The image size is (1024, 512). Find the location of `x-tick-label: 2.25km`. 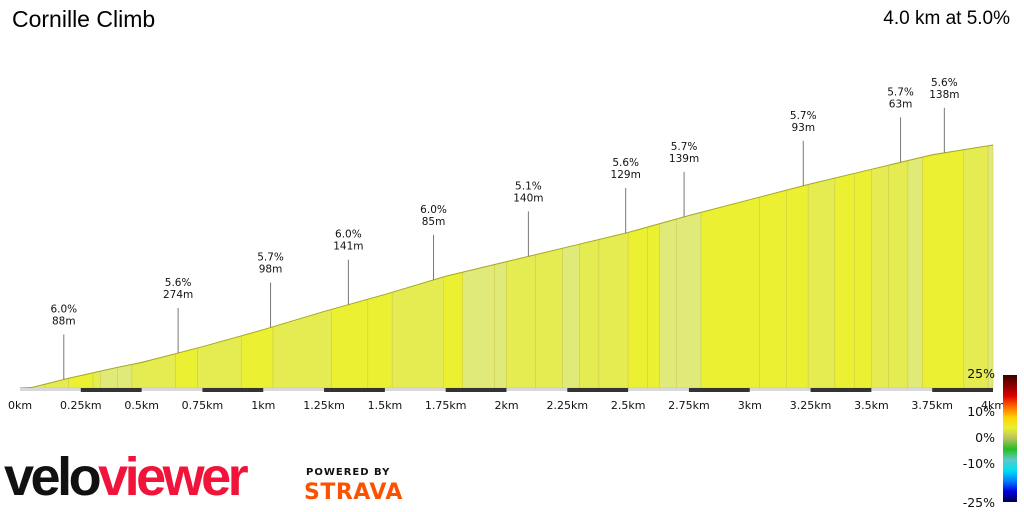

x-tick-label: 2.25km is located at coordinates (568, 405).